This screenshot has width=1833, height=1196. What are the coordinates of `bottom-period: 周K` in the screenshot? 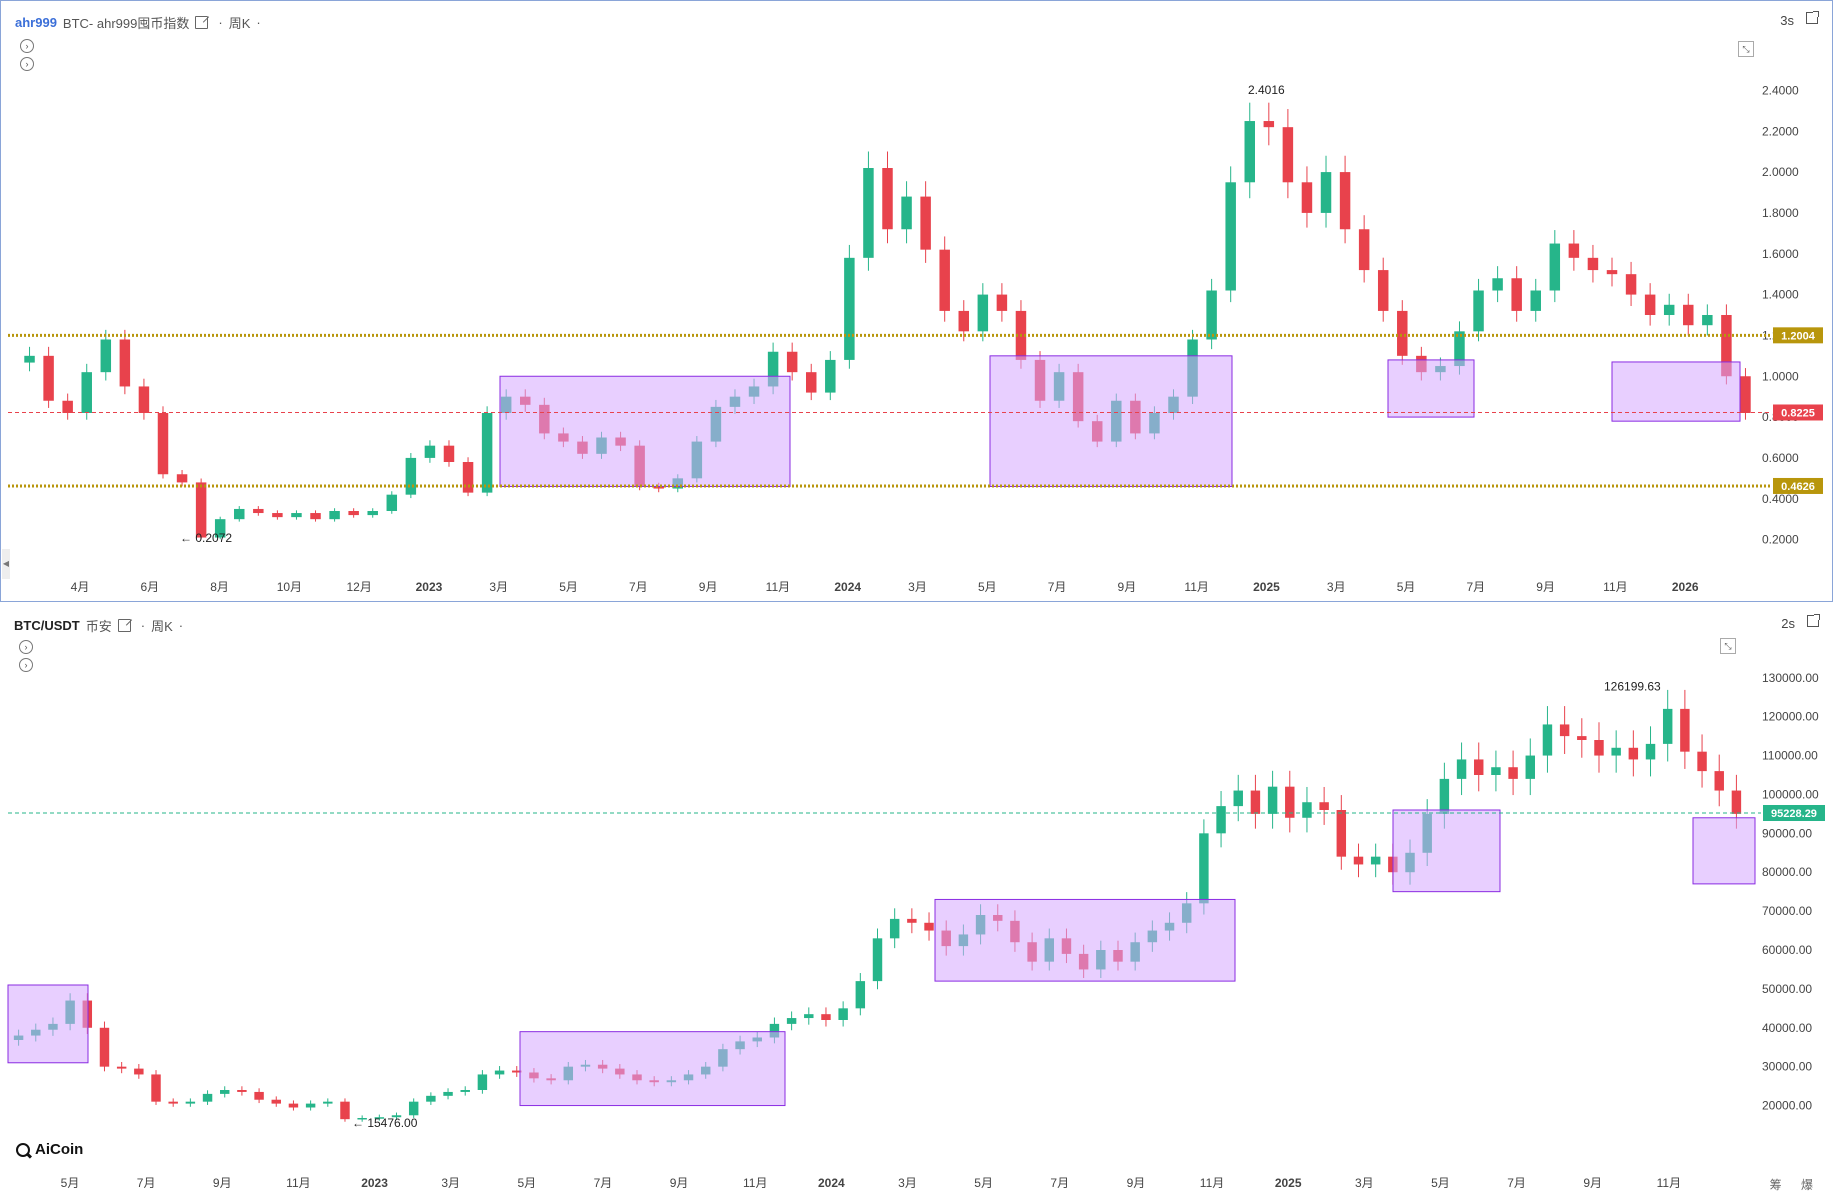 It's located at (162, 626).